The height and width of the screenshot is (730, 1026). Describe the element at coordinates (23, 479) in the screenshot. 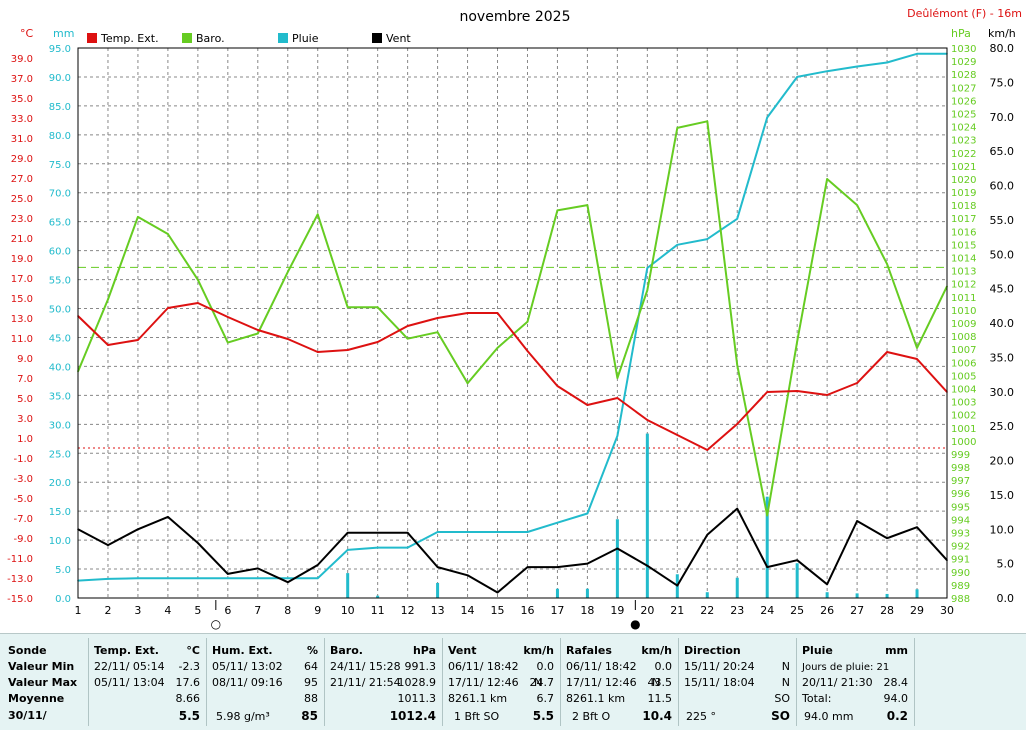

I see `temp-tick-label: -3.0` at that location.